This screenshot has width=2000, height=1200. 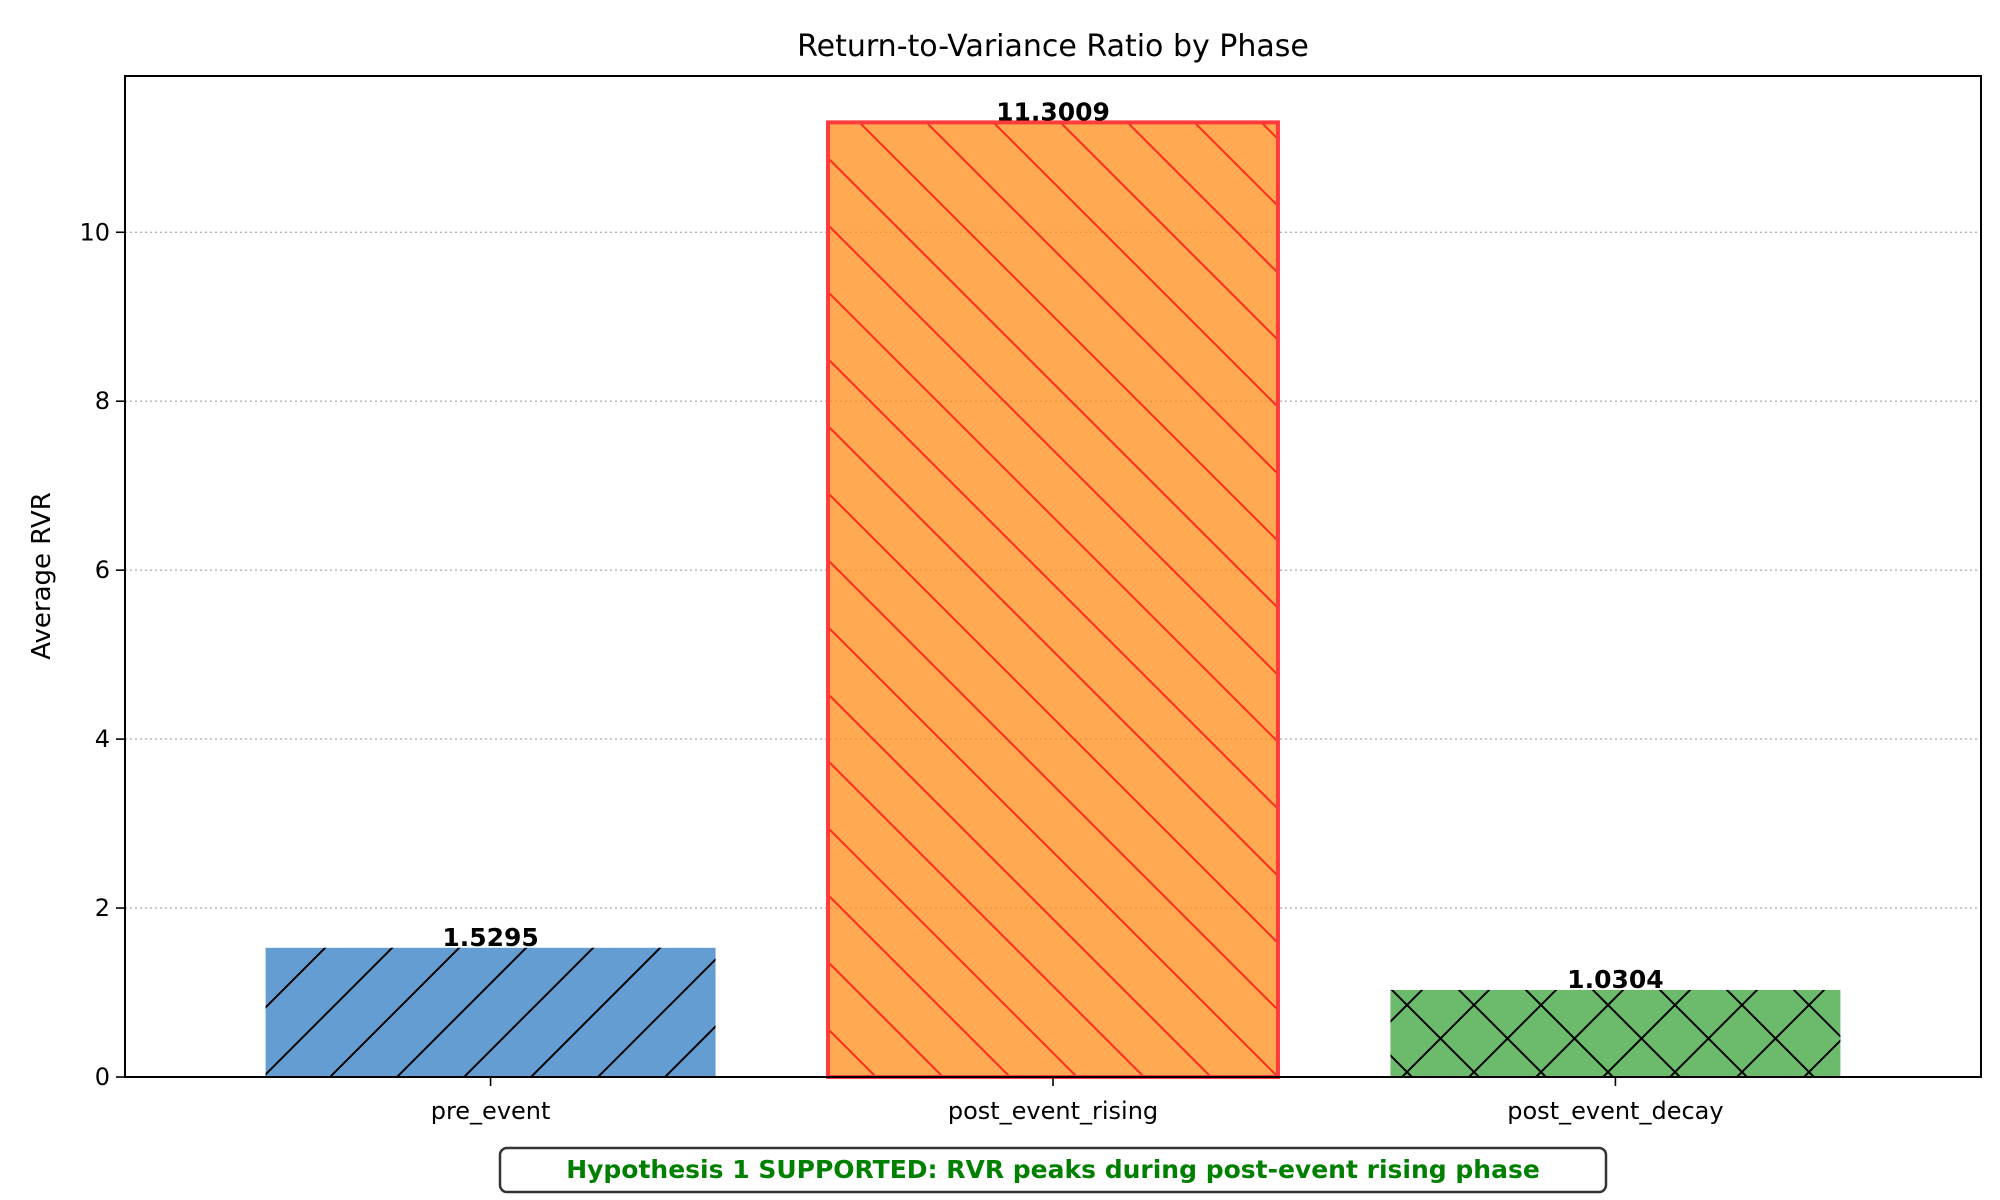 What do you see at coordinates (102, 1077) in the screenshot?
I see `y-tick-label: 0` at bounding box center [102, 1077].